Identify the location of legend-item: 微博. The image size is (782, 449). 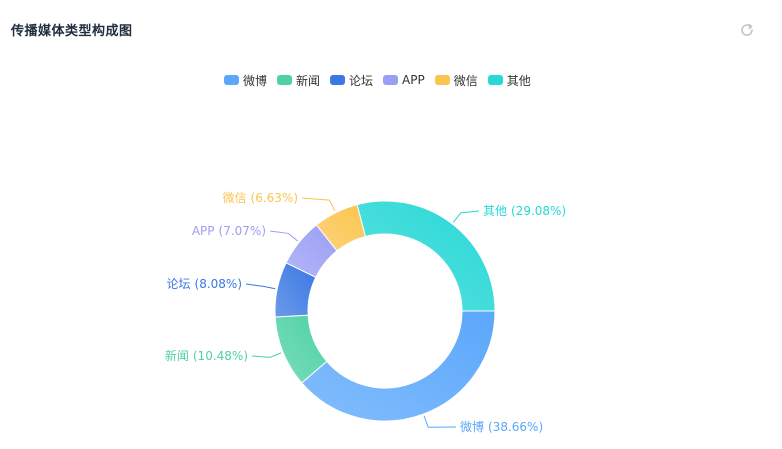
(245, 80).